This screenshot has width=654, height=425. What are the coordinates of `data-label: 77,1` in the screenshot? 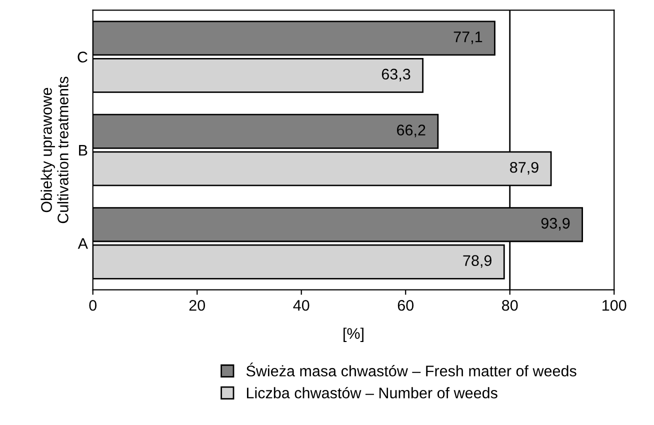 It's located at (468, 38).